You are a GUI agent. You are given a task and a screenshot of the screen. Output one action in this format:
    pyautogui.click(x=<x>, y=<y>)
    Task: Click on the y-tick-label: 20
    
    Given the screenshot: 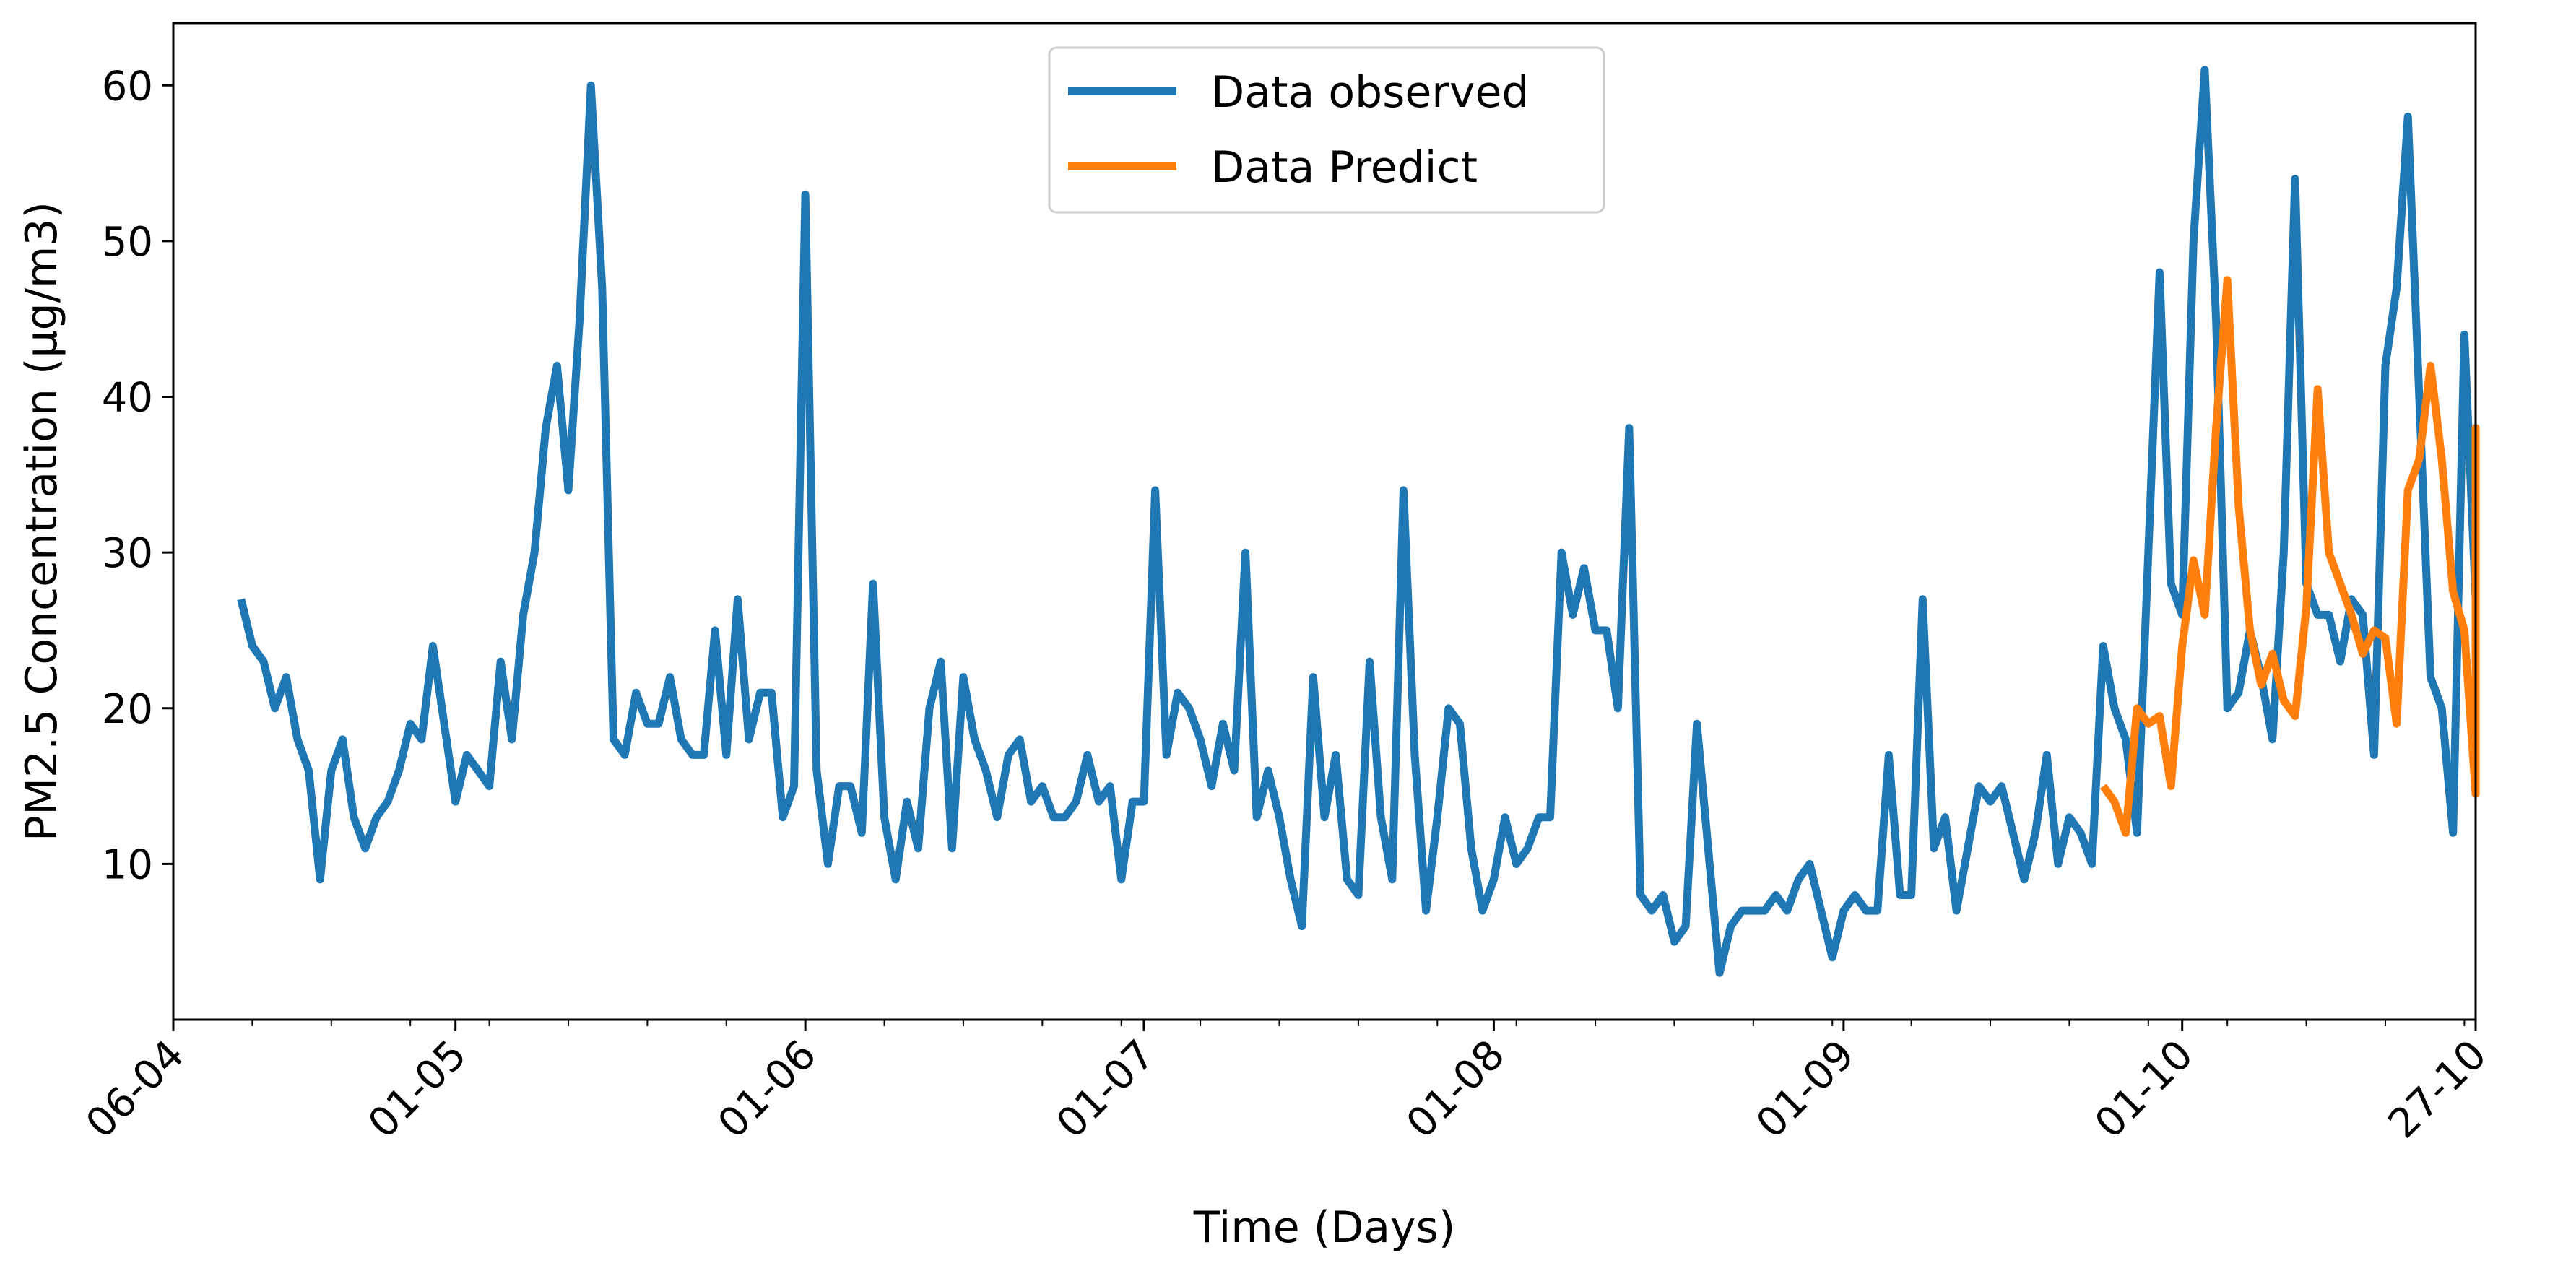 What is the action you would take?
    pyautogui.click(x=127, y=709)
    